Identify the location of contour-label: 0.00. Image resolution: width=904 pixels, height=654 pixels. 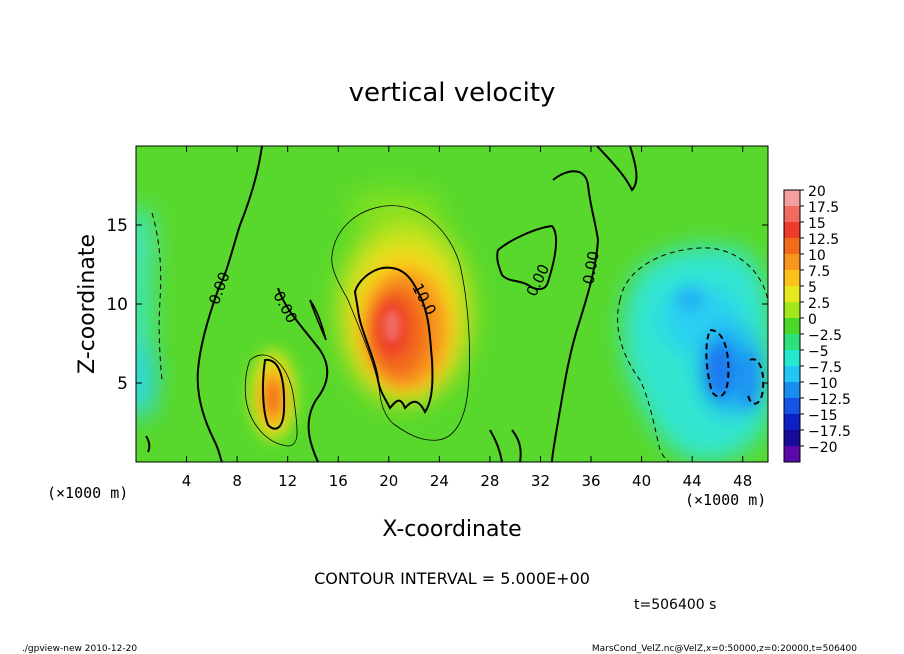
(591, 268).